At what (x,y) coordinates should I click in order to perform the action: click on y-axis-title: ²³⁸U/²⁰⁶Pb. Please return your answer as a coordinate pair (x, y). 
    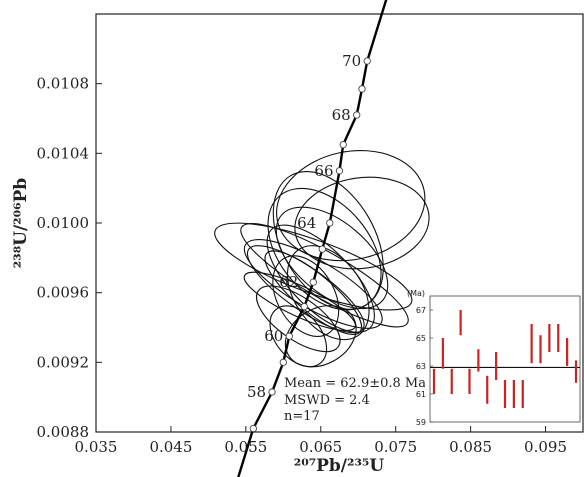
    Looking at the image, I should click on (21, 223).